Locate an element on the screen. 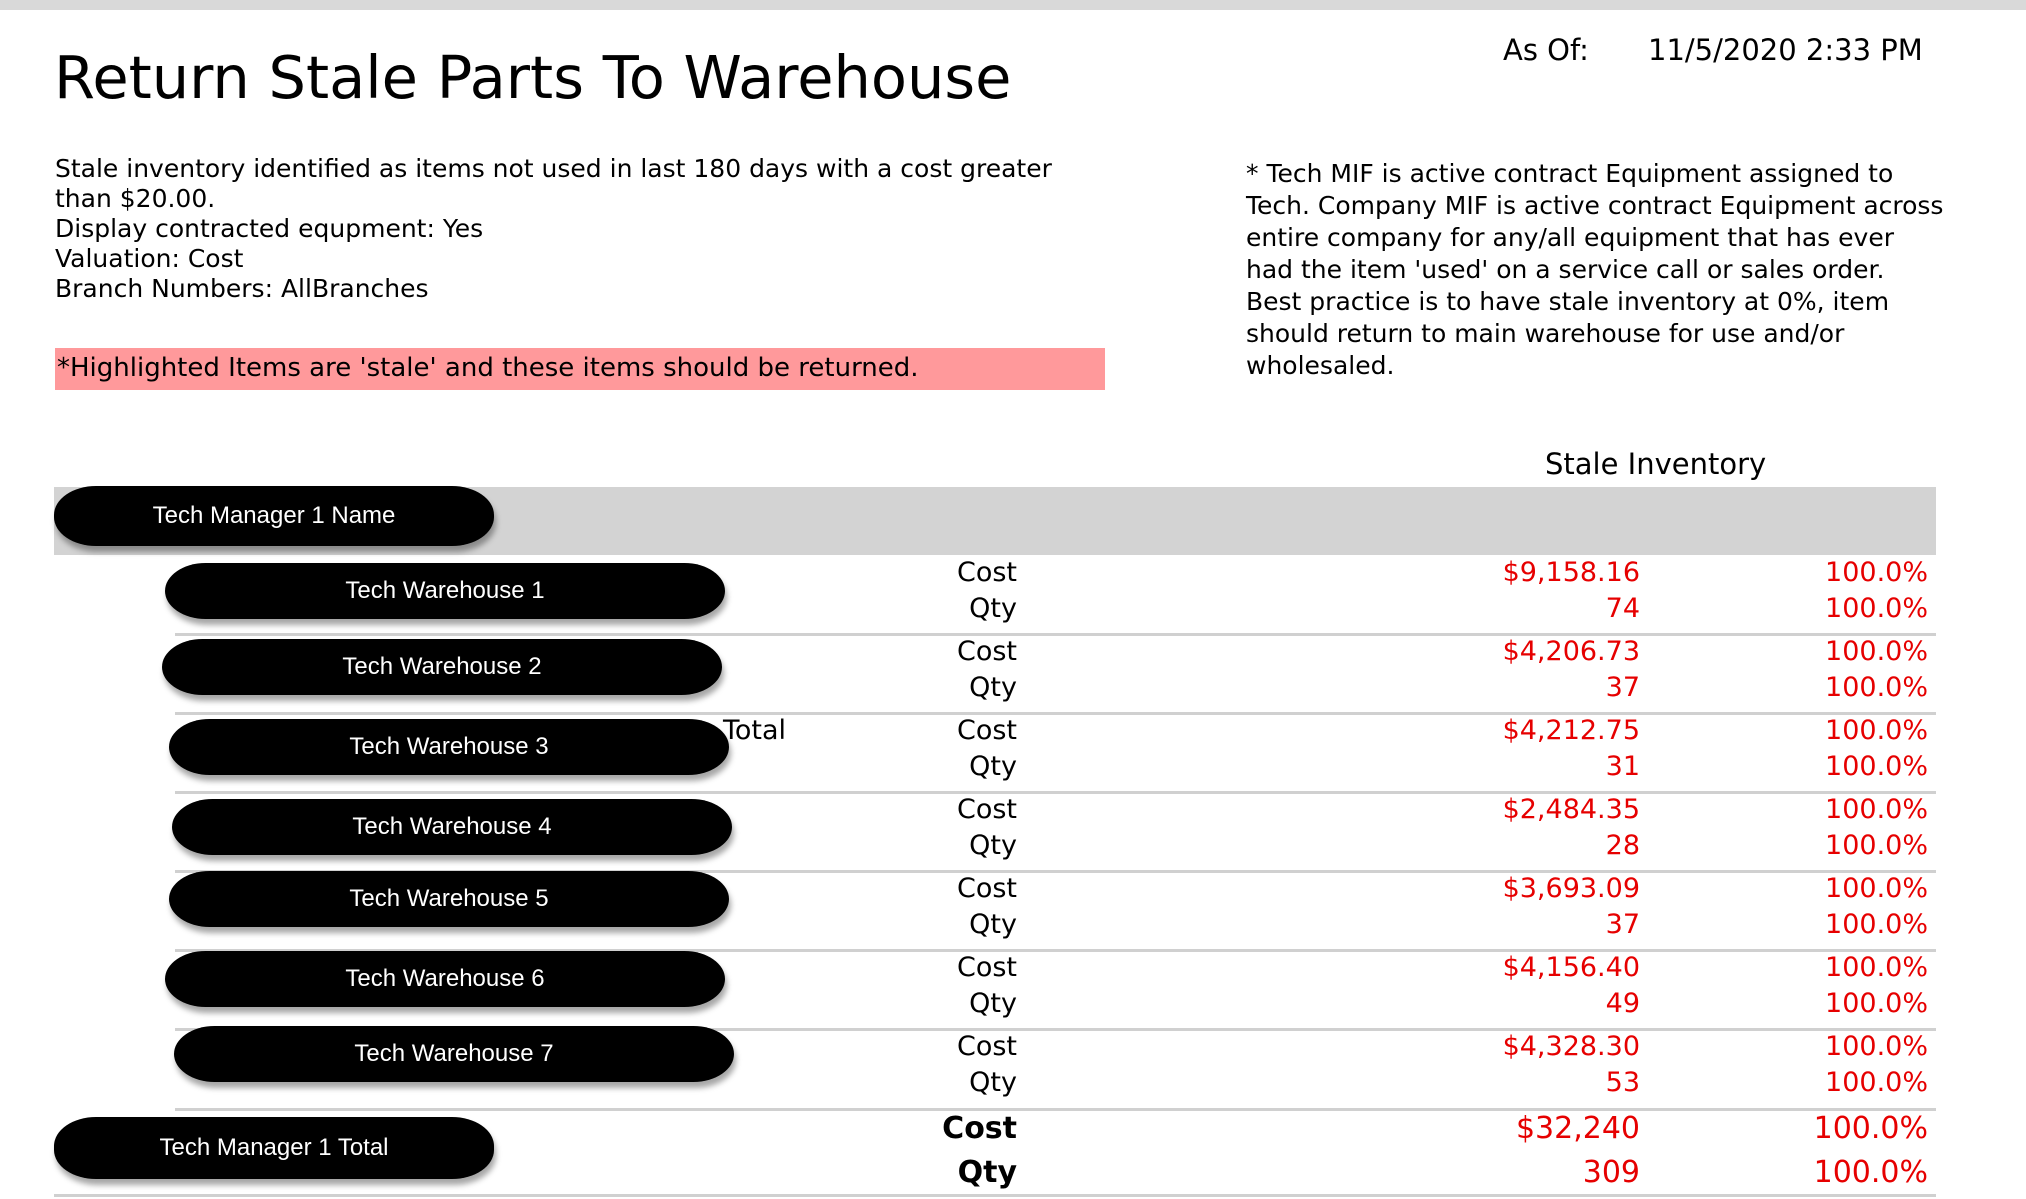 The height and width of the screenshot is (1199, 2026). qty-value: 74 is located at coordinates (1622, 608).